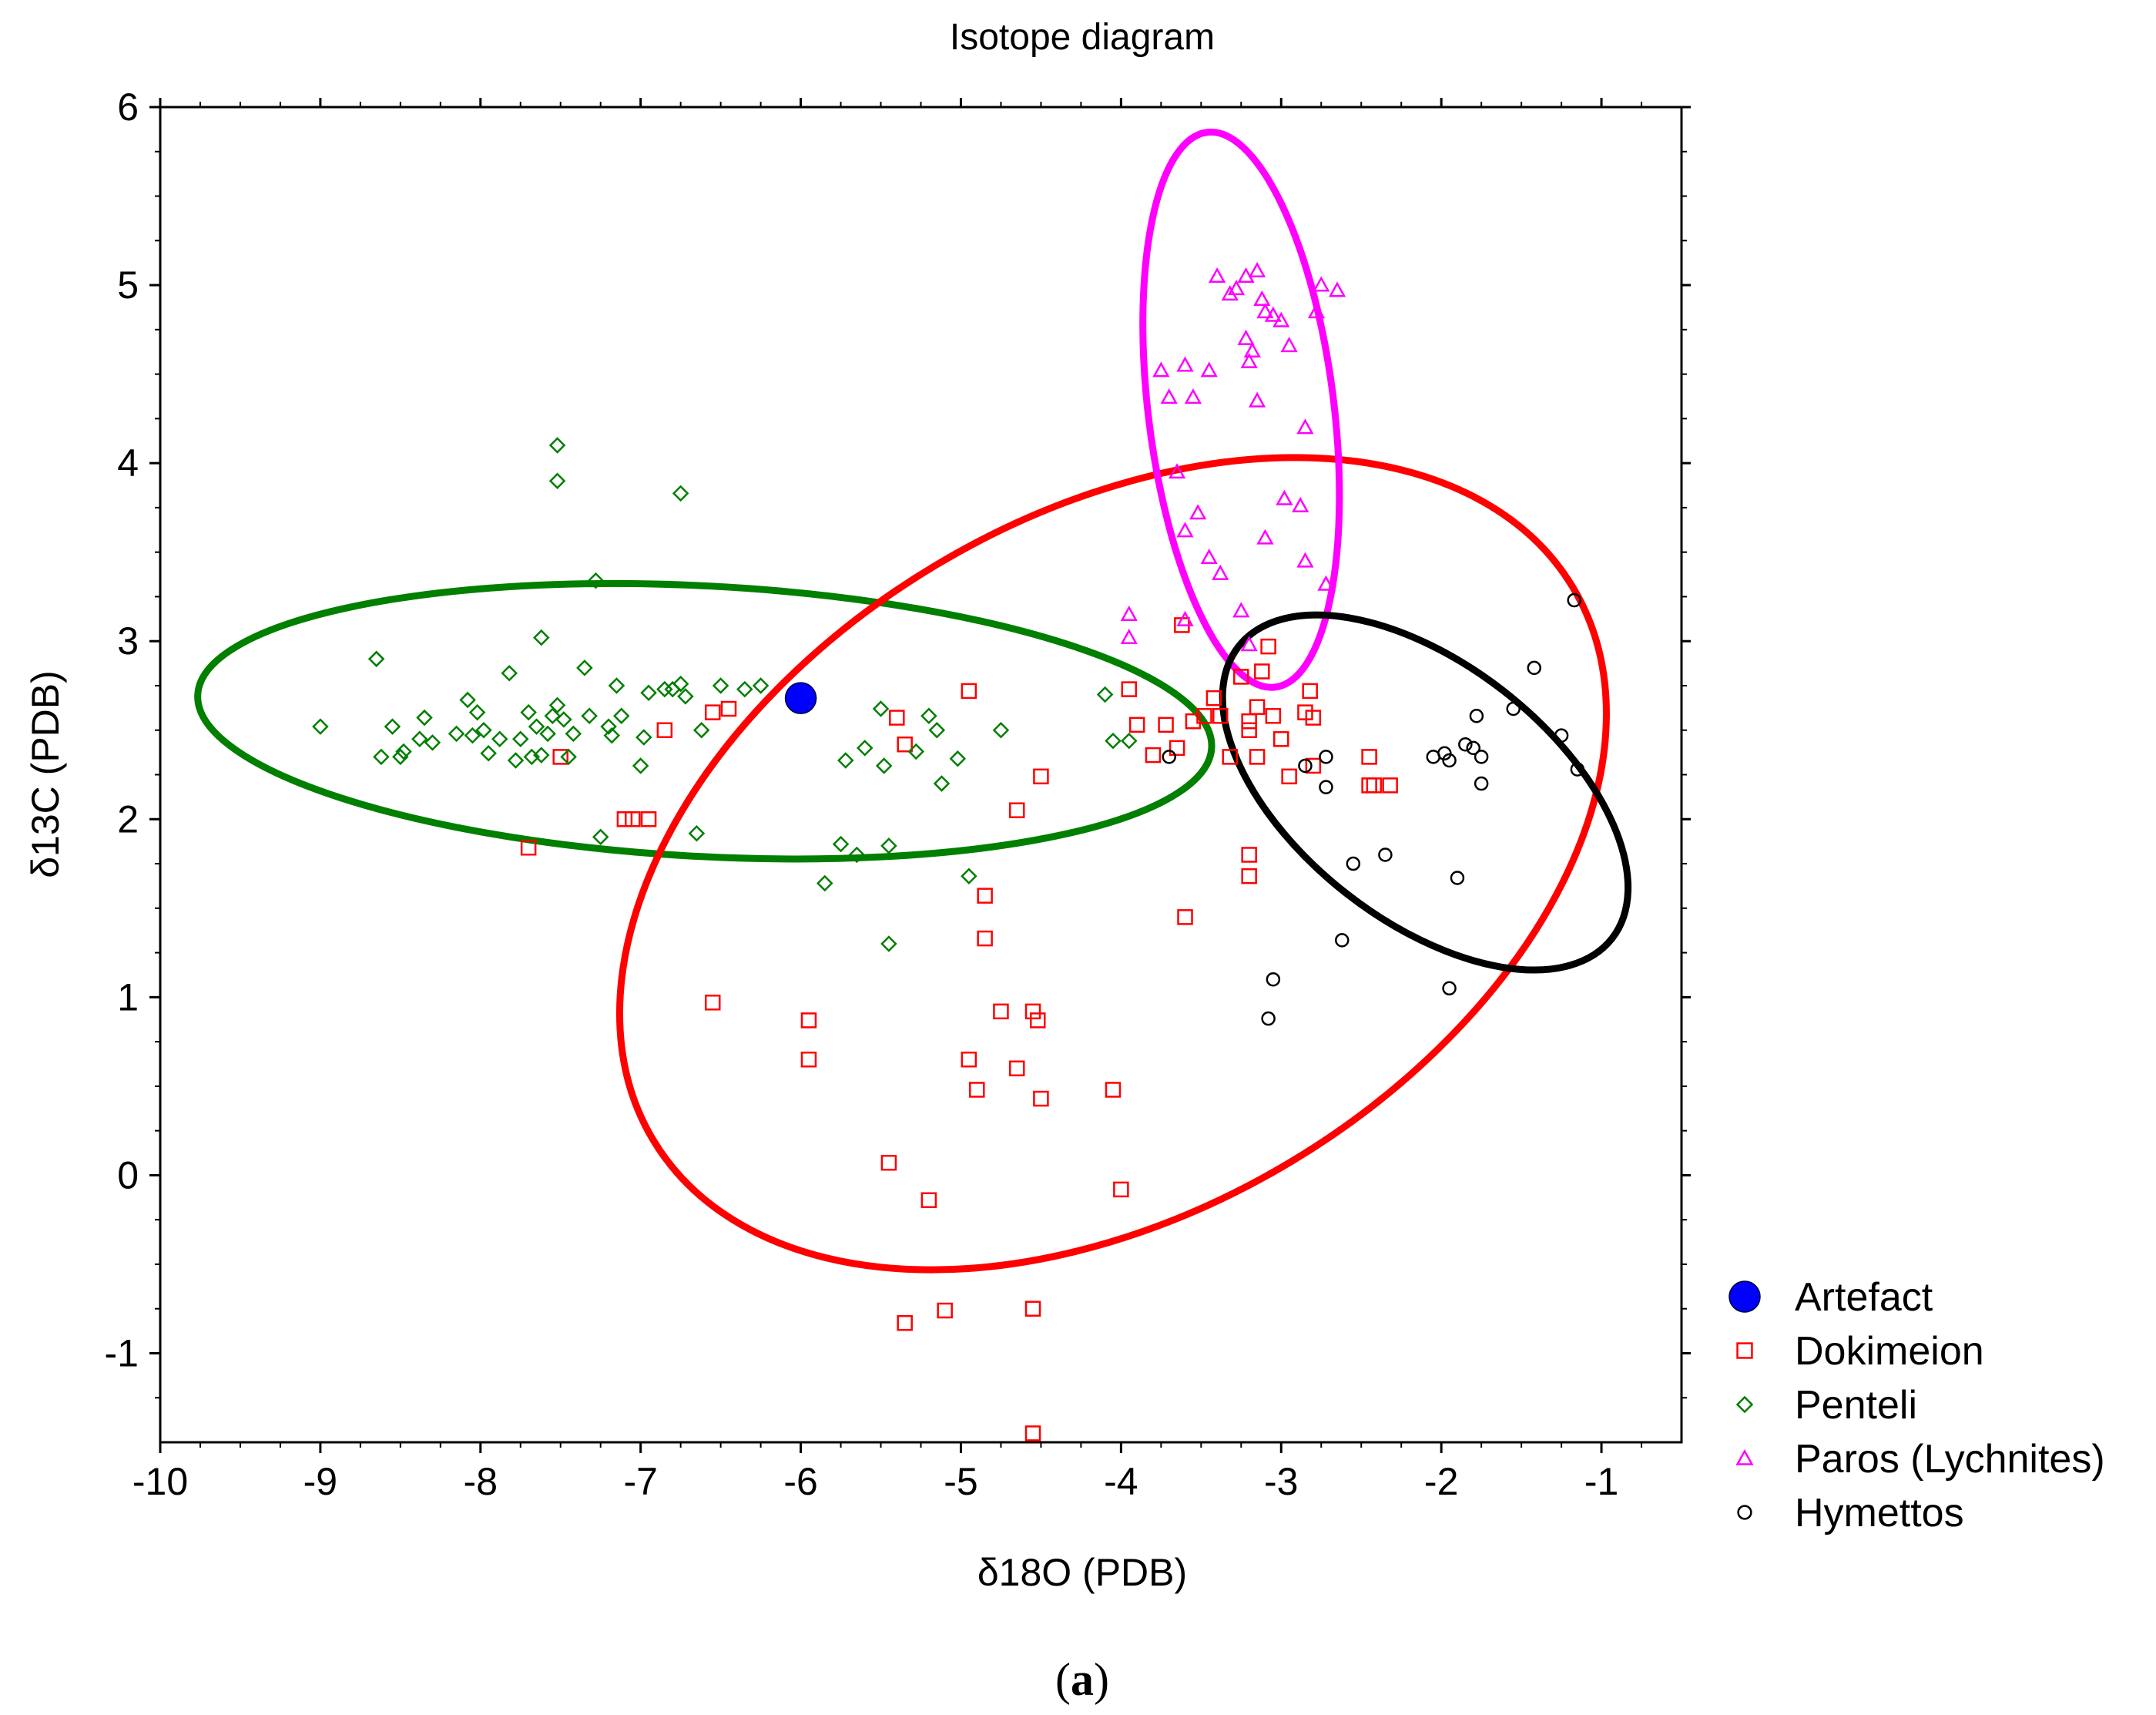 The height and width of the screenshot is (1715, 2156). Describe the element at coordinates (1744, 1456) in the screenshot. I see `legend-marker-paros-lychnites` at that location.